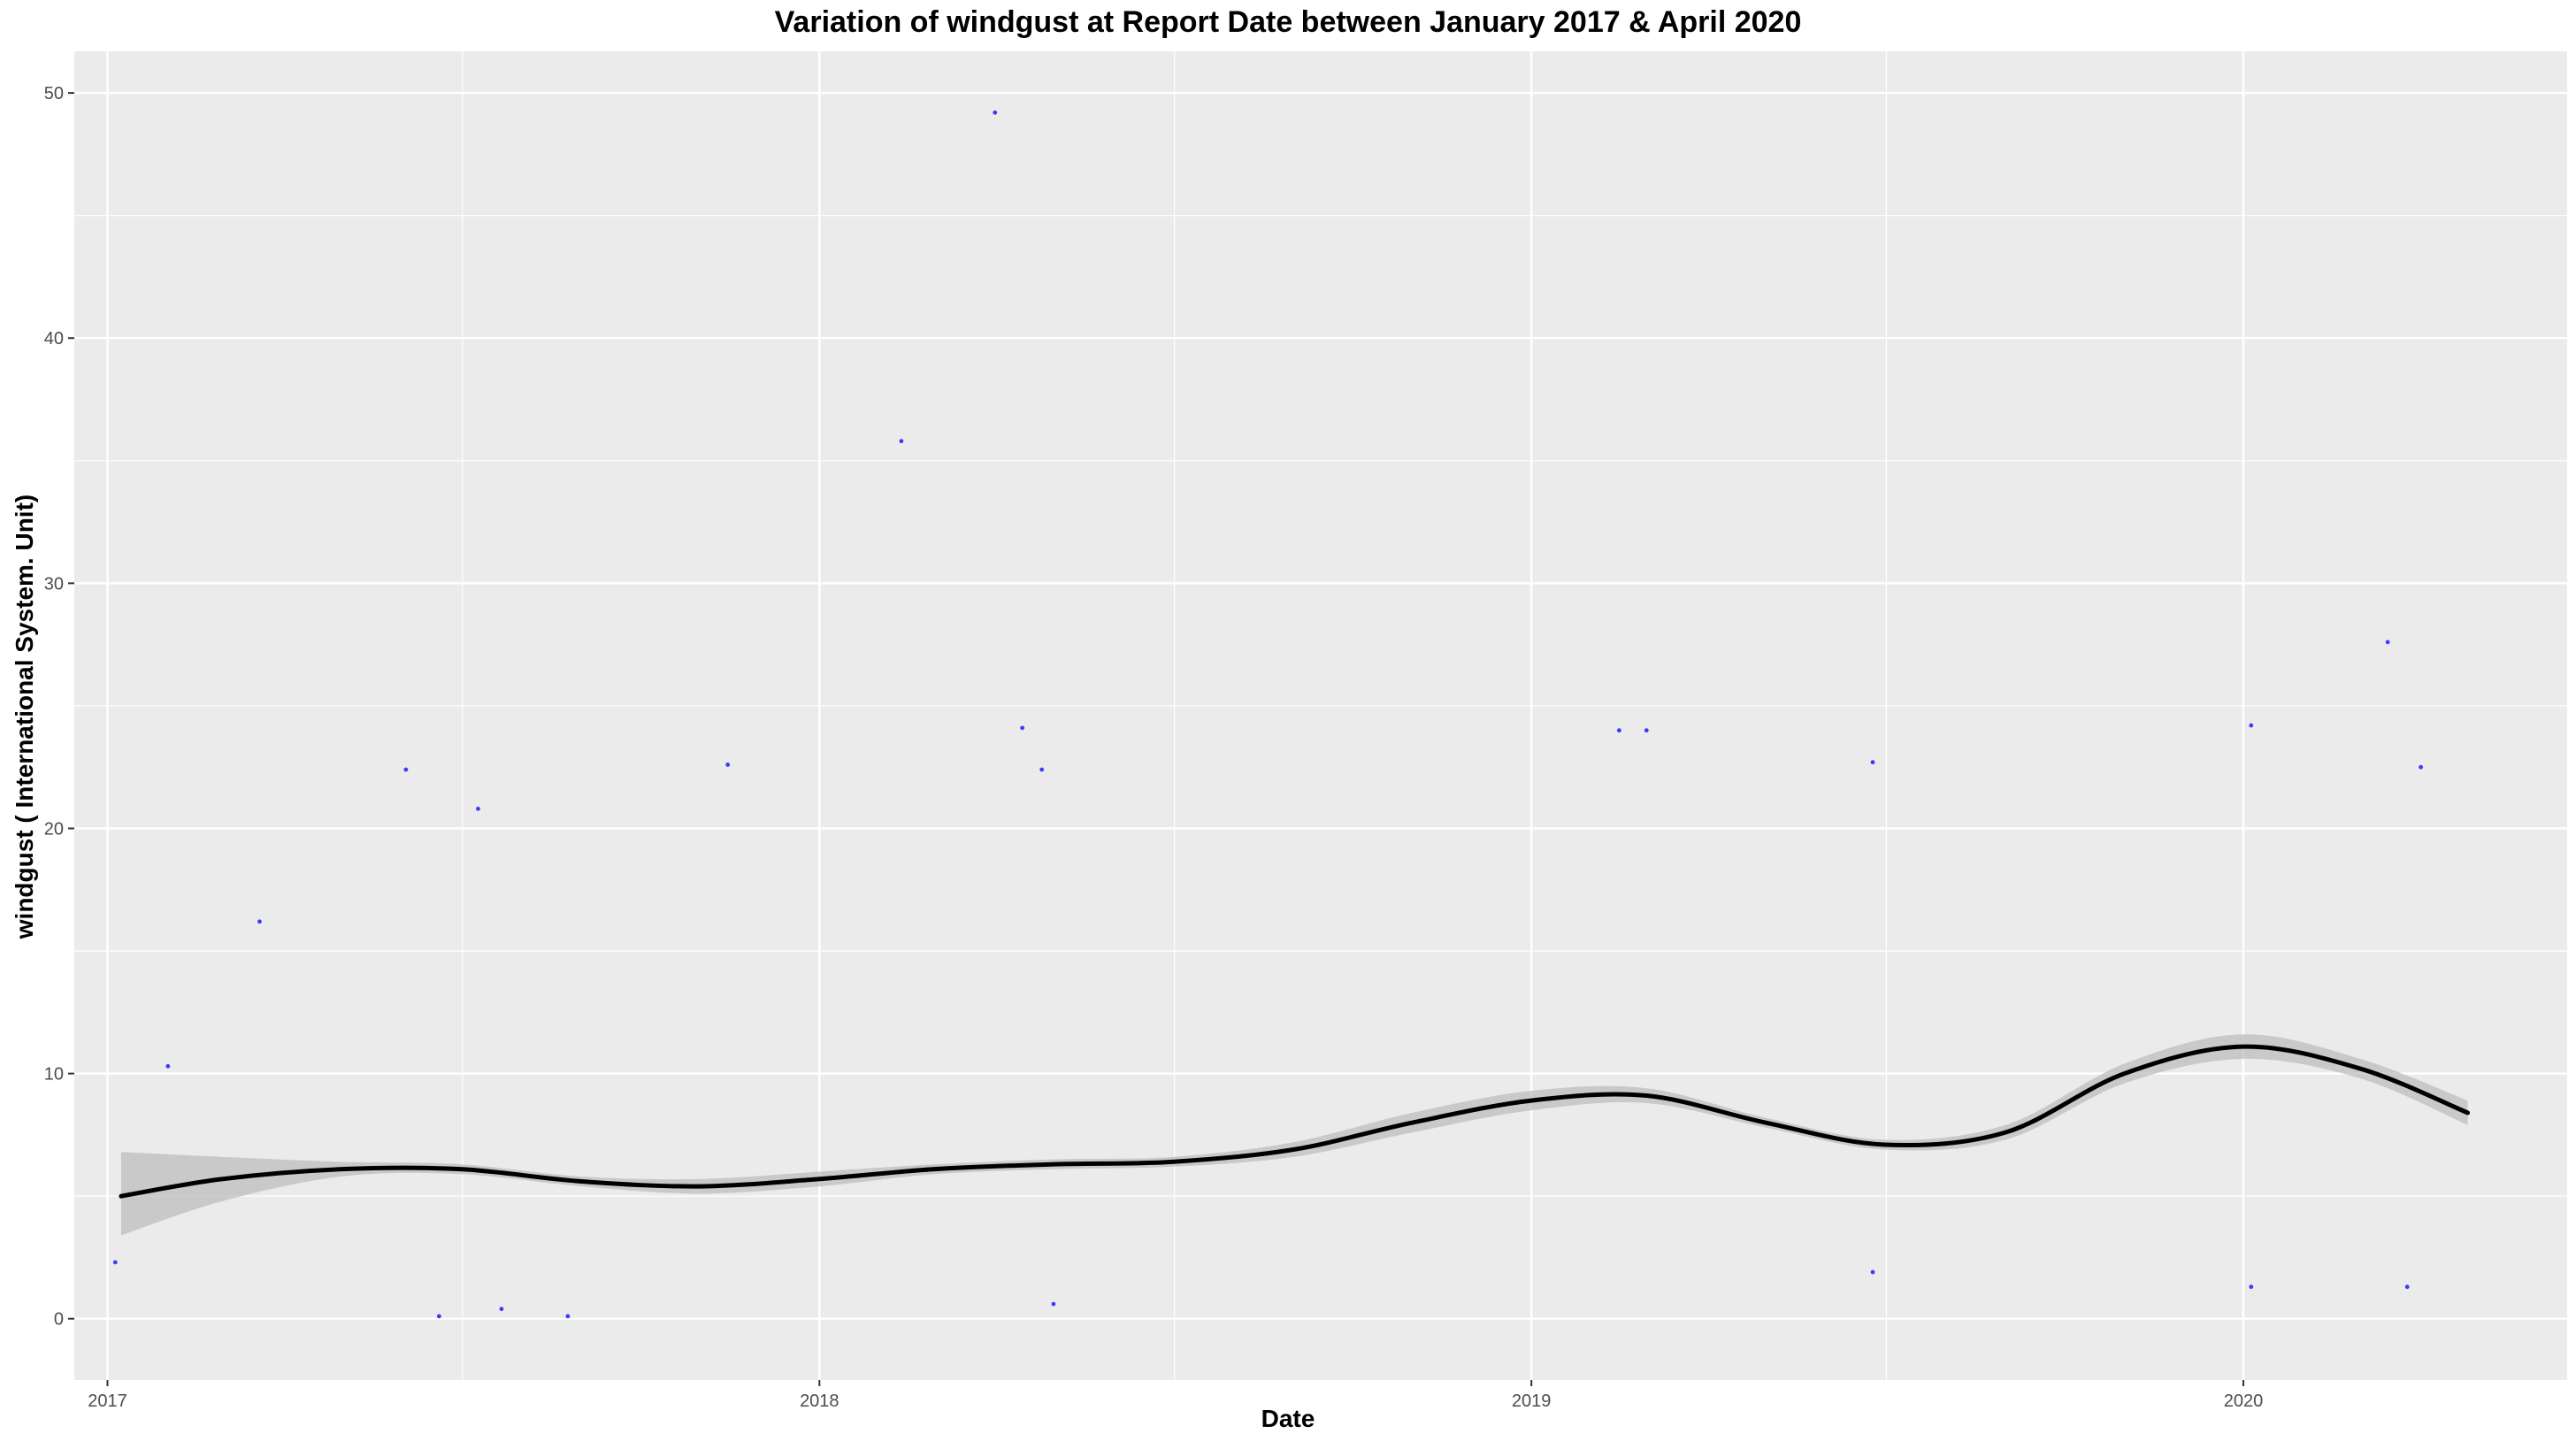 The image size is (2576, 1449). What do you see at coordinates (1532, 1401) in the screenshot?
I see `x-tick-label: 2019` at bounding box center [1532, 1401].